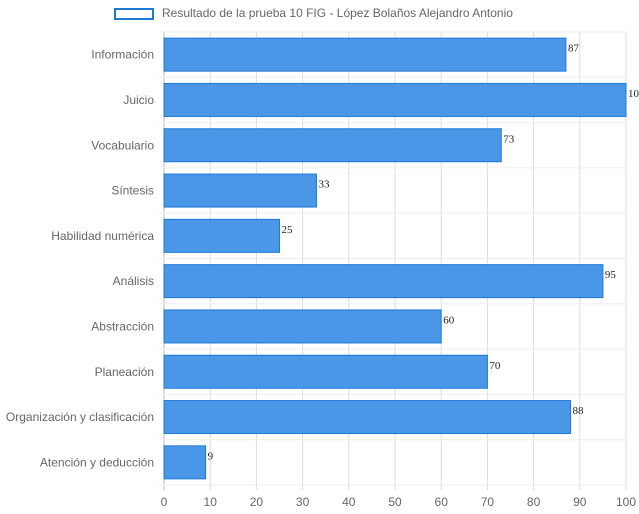  I want to click on category-label: Habilidad numérica, so click(102, 236).